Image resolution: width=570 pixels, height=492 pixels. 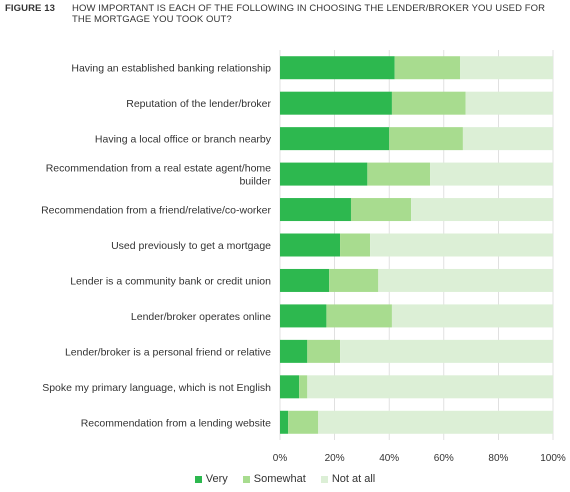 I want to click on legend-swatch-very, so click(x=198, y=479).